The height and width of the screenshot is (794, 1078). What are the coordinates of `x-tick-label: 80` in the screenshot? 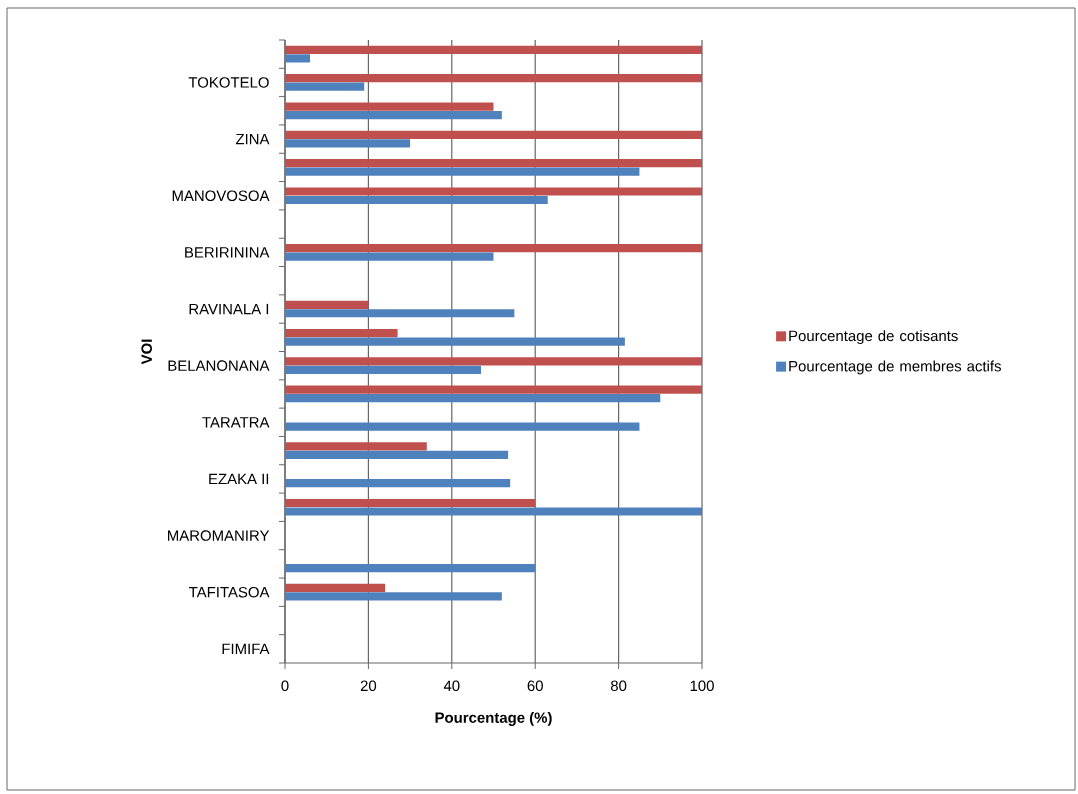 It's located at (618, 686).